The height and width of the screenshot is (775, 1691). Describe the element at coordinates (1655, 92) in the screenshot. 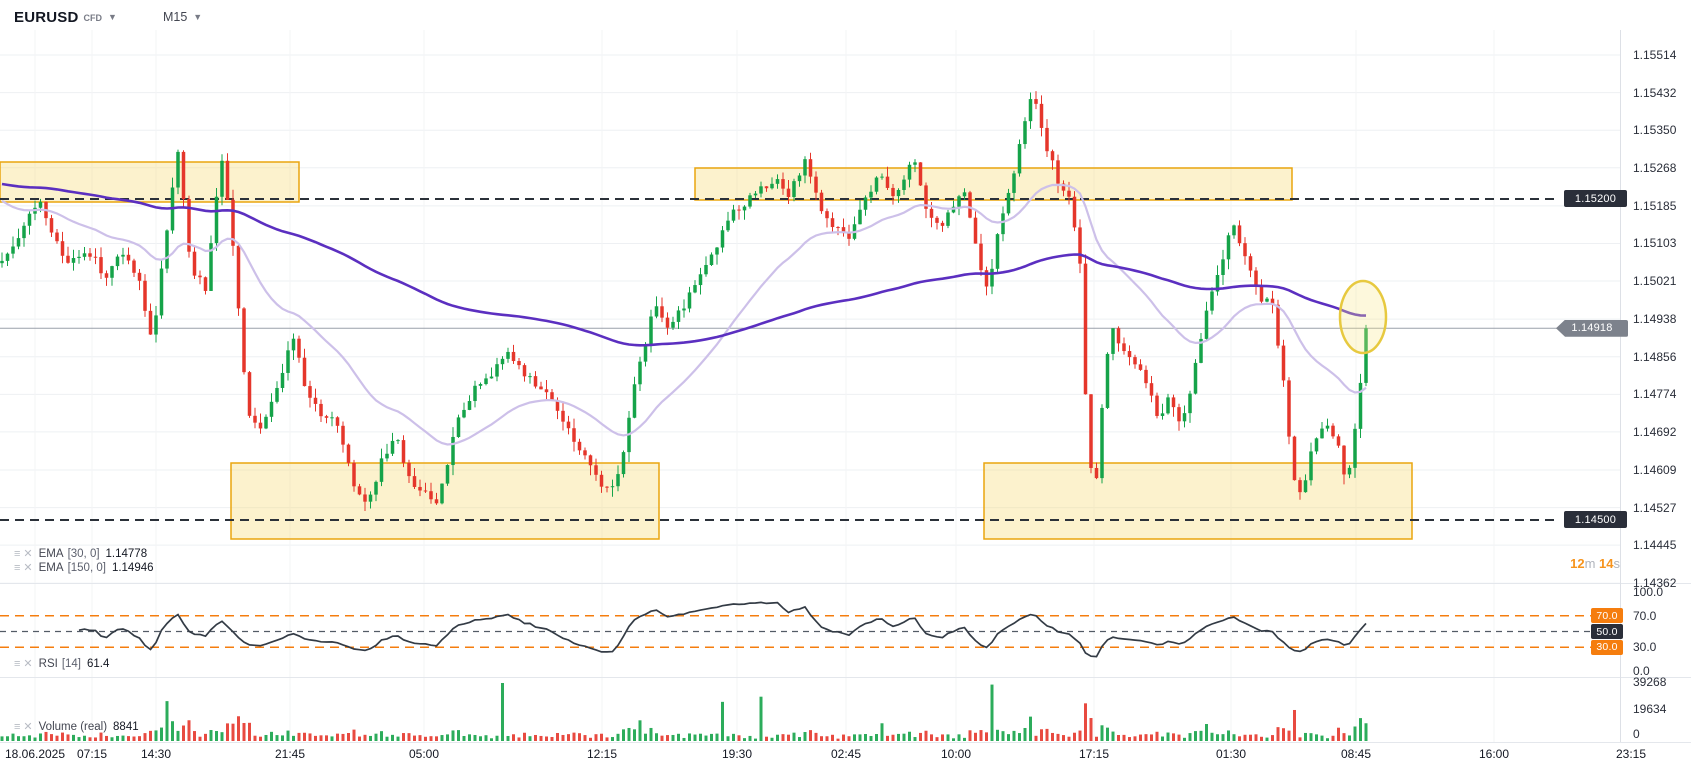

I see `price-tick-label: 1.15432` at that location.